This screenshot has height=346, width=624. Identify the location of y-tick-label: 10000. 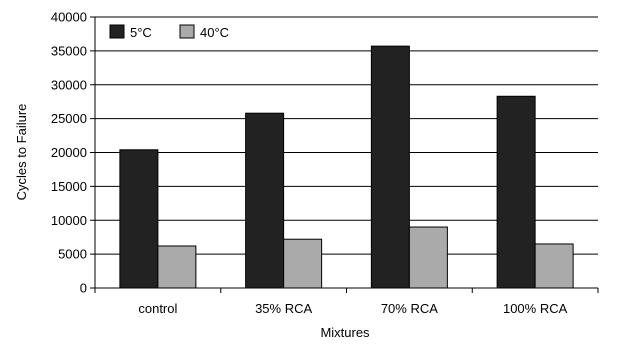
(69, 220).